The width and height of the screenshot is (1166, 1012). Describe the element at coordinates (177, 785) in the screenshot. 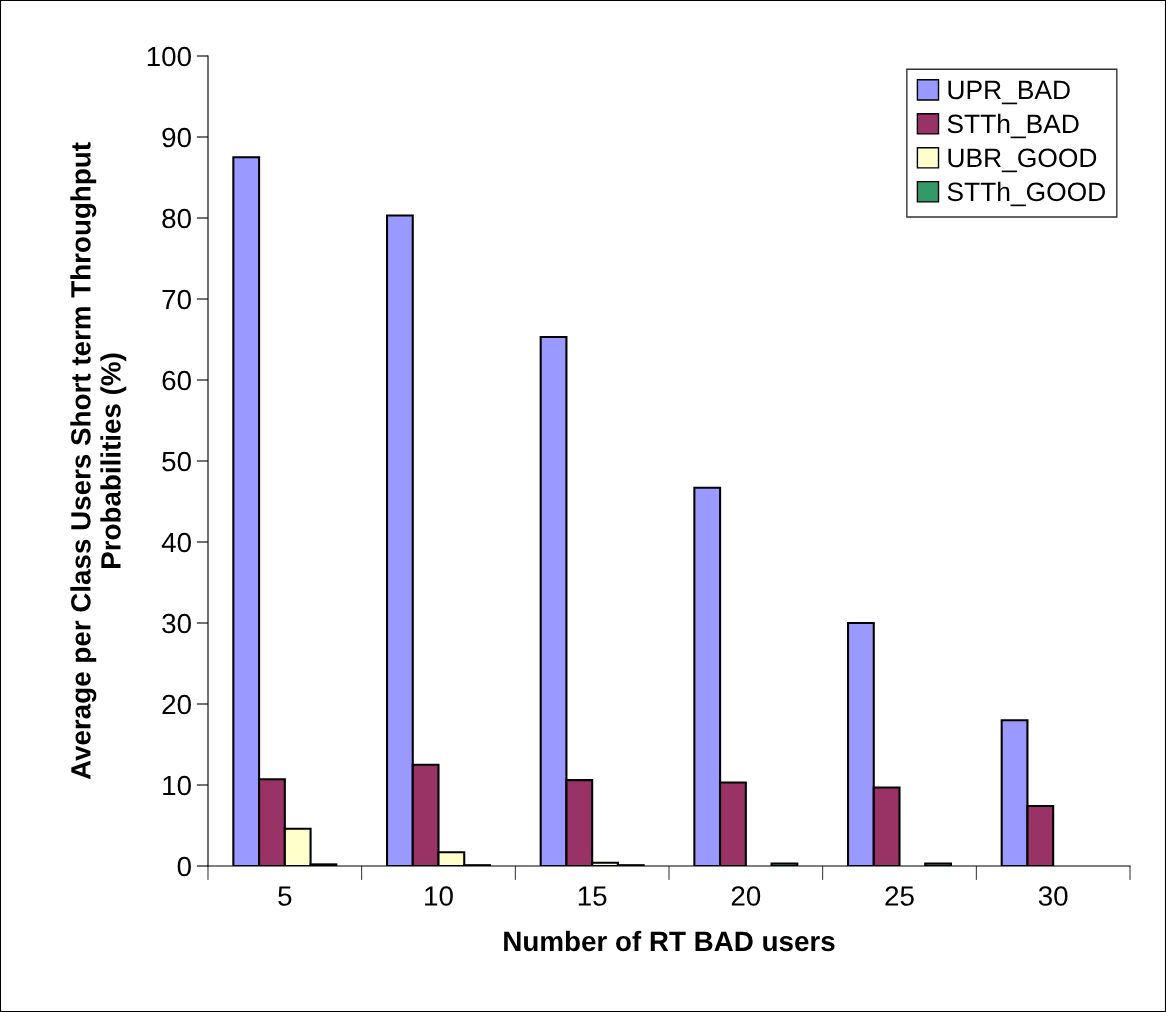

I see `y-tick-label: 10` at that location.